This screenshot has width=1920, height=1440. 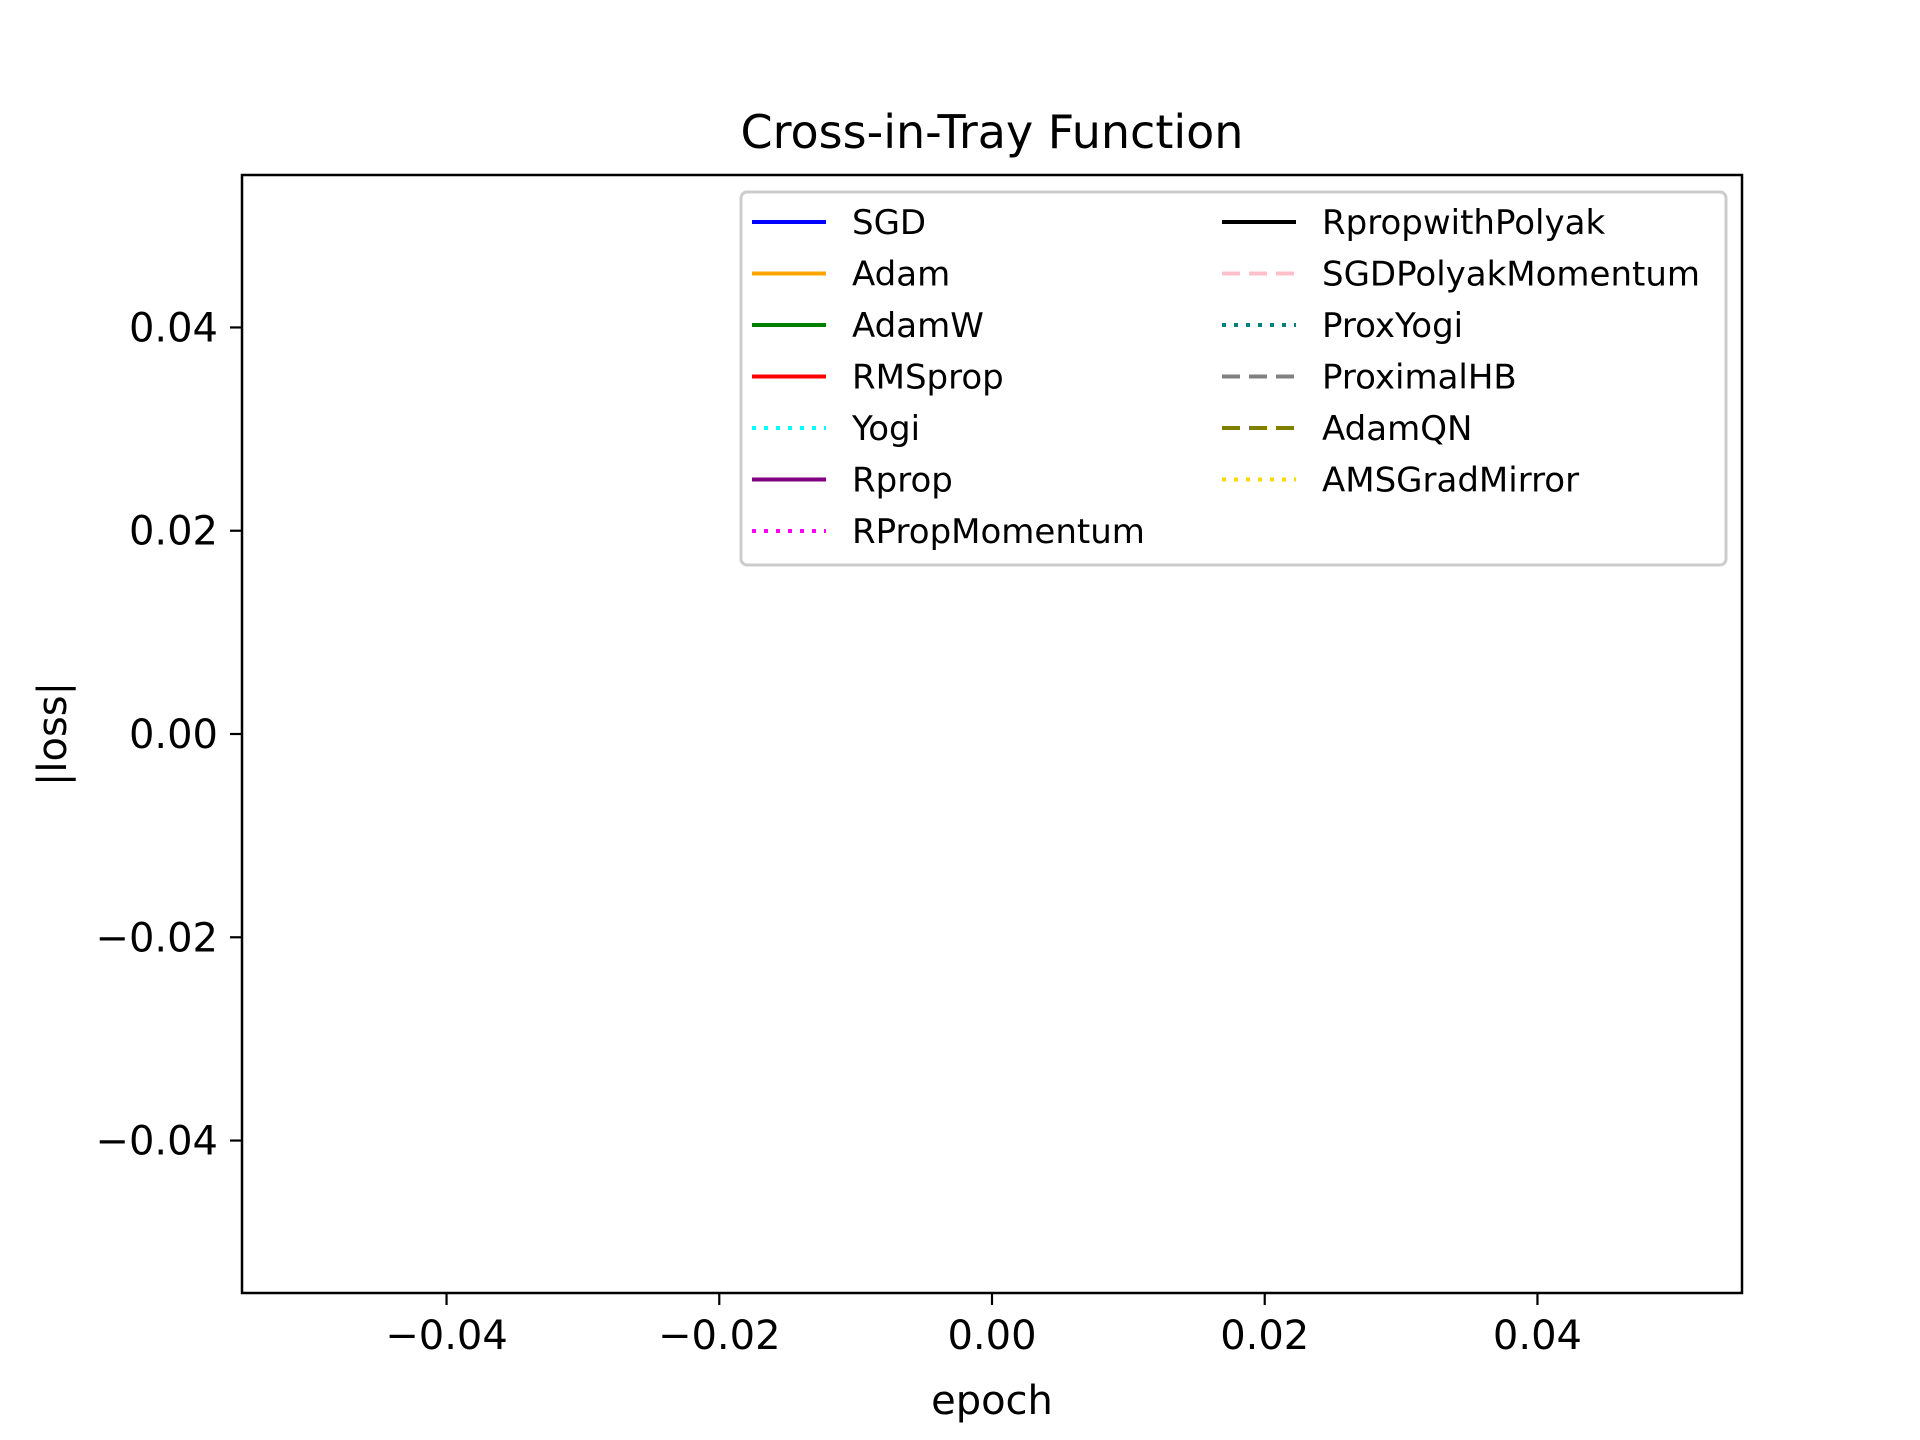 What do you see at coordinates (53, 734) in the screenshot?
I see `y-axis-label: |loss|` at bounding box center [53, 734].